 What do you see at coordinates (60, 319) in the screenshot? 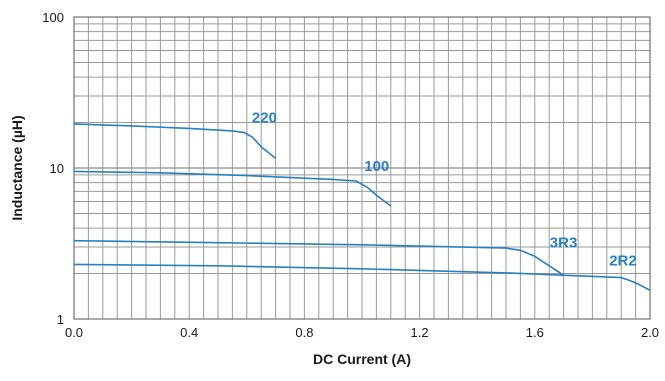
I see `y-tick-label: 1` at bounding box center [60, 319].